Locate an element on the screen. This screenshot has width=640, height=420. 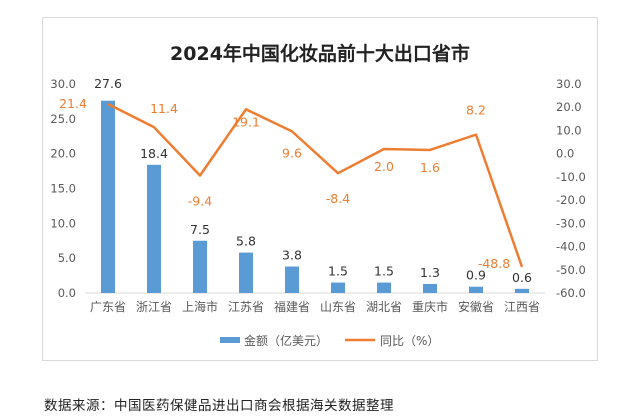
y-right-tick-label: -60.0 is located at coordinates (571, 293).